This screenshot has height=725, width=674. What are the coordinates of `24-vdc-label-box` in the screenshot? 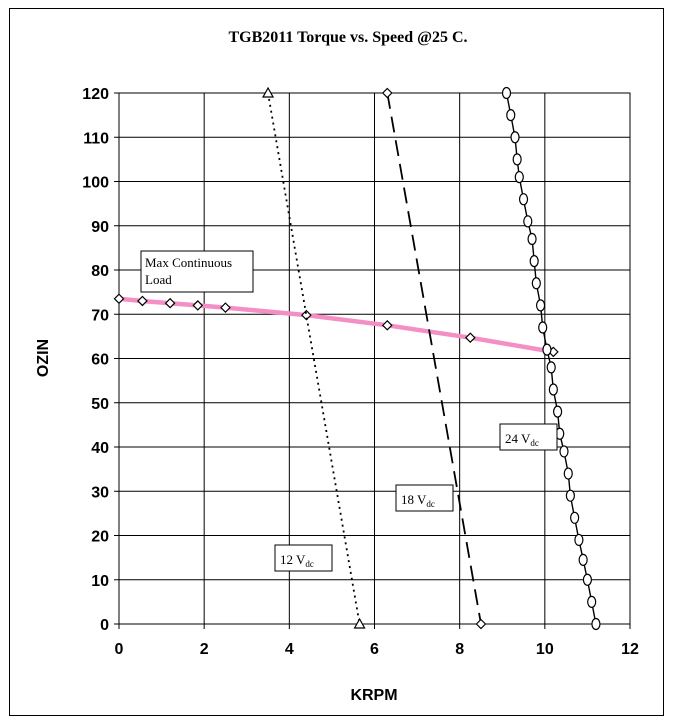 It's located at (528, 437).